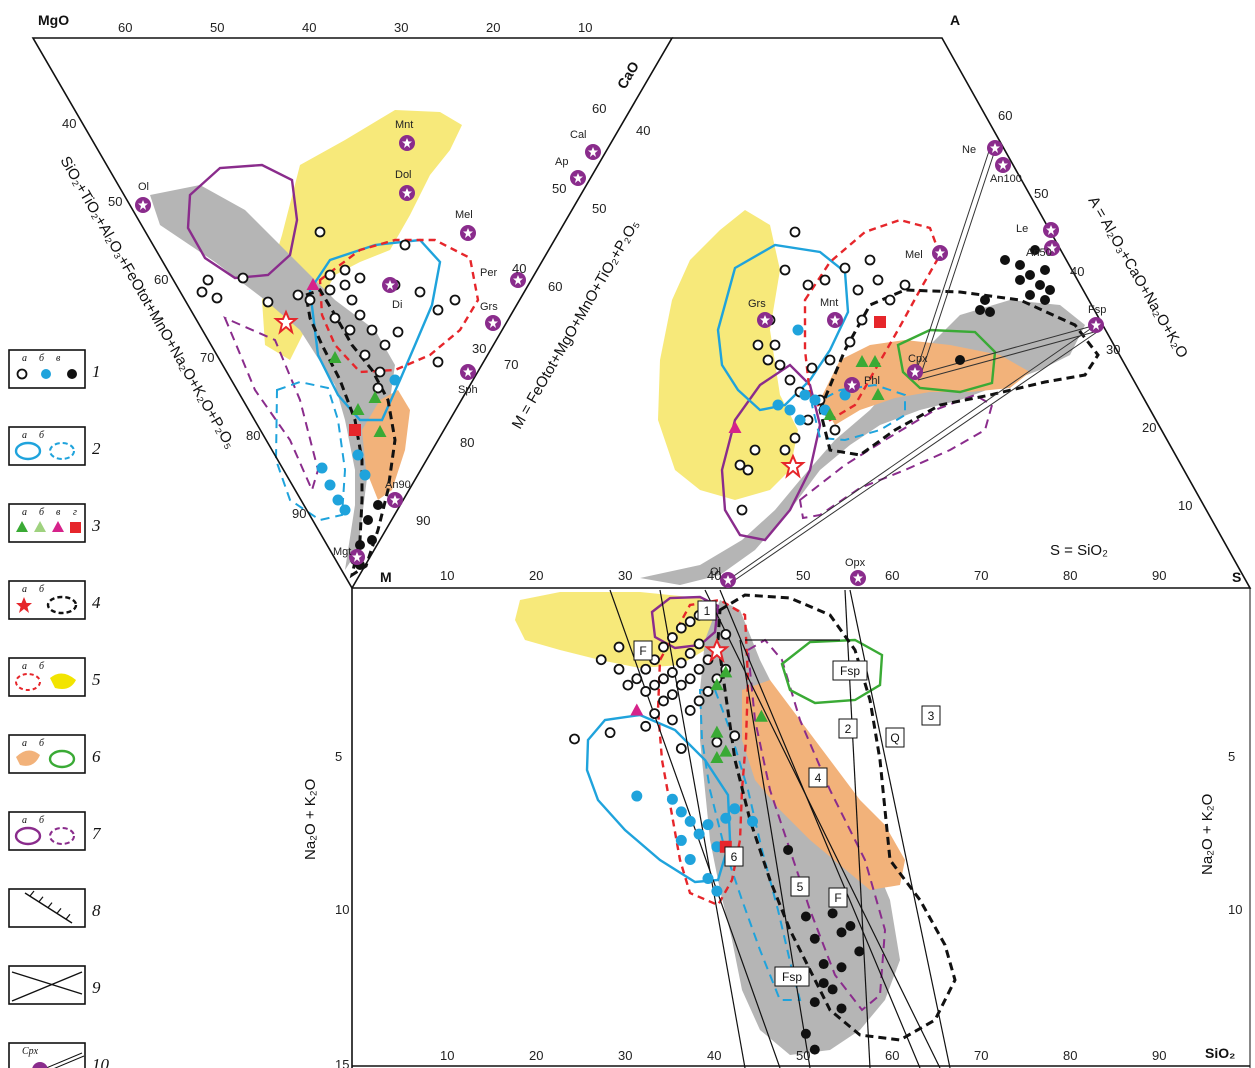 Image resolution: width=1255 pixels, height=1068 pixels. Describe the element at coordinates (637, 709) in the screenshot. I see `magenta-triangle-point` at that location.